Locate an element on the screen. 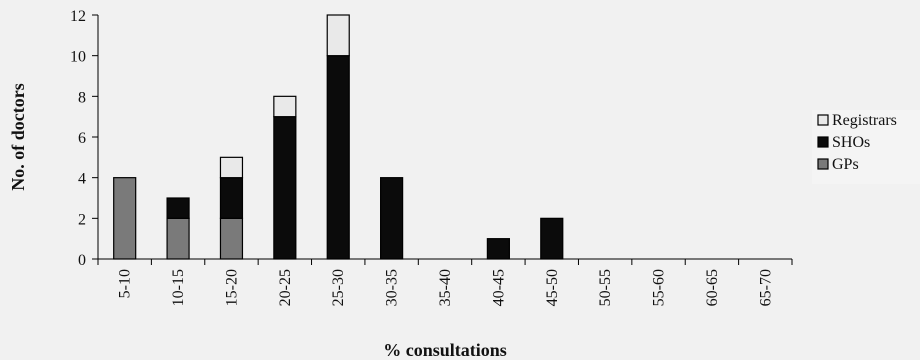  x-tick-label-55-60: 55-60 is located at coordinates (659, 287).